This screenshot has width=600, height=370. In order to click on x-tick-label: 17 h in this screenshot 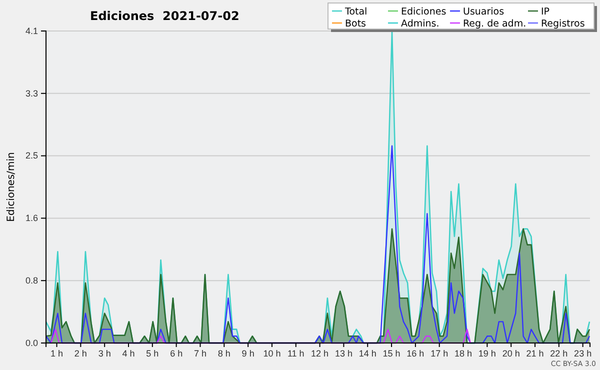, I will do `click(439, 353)`.